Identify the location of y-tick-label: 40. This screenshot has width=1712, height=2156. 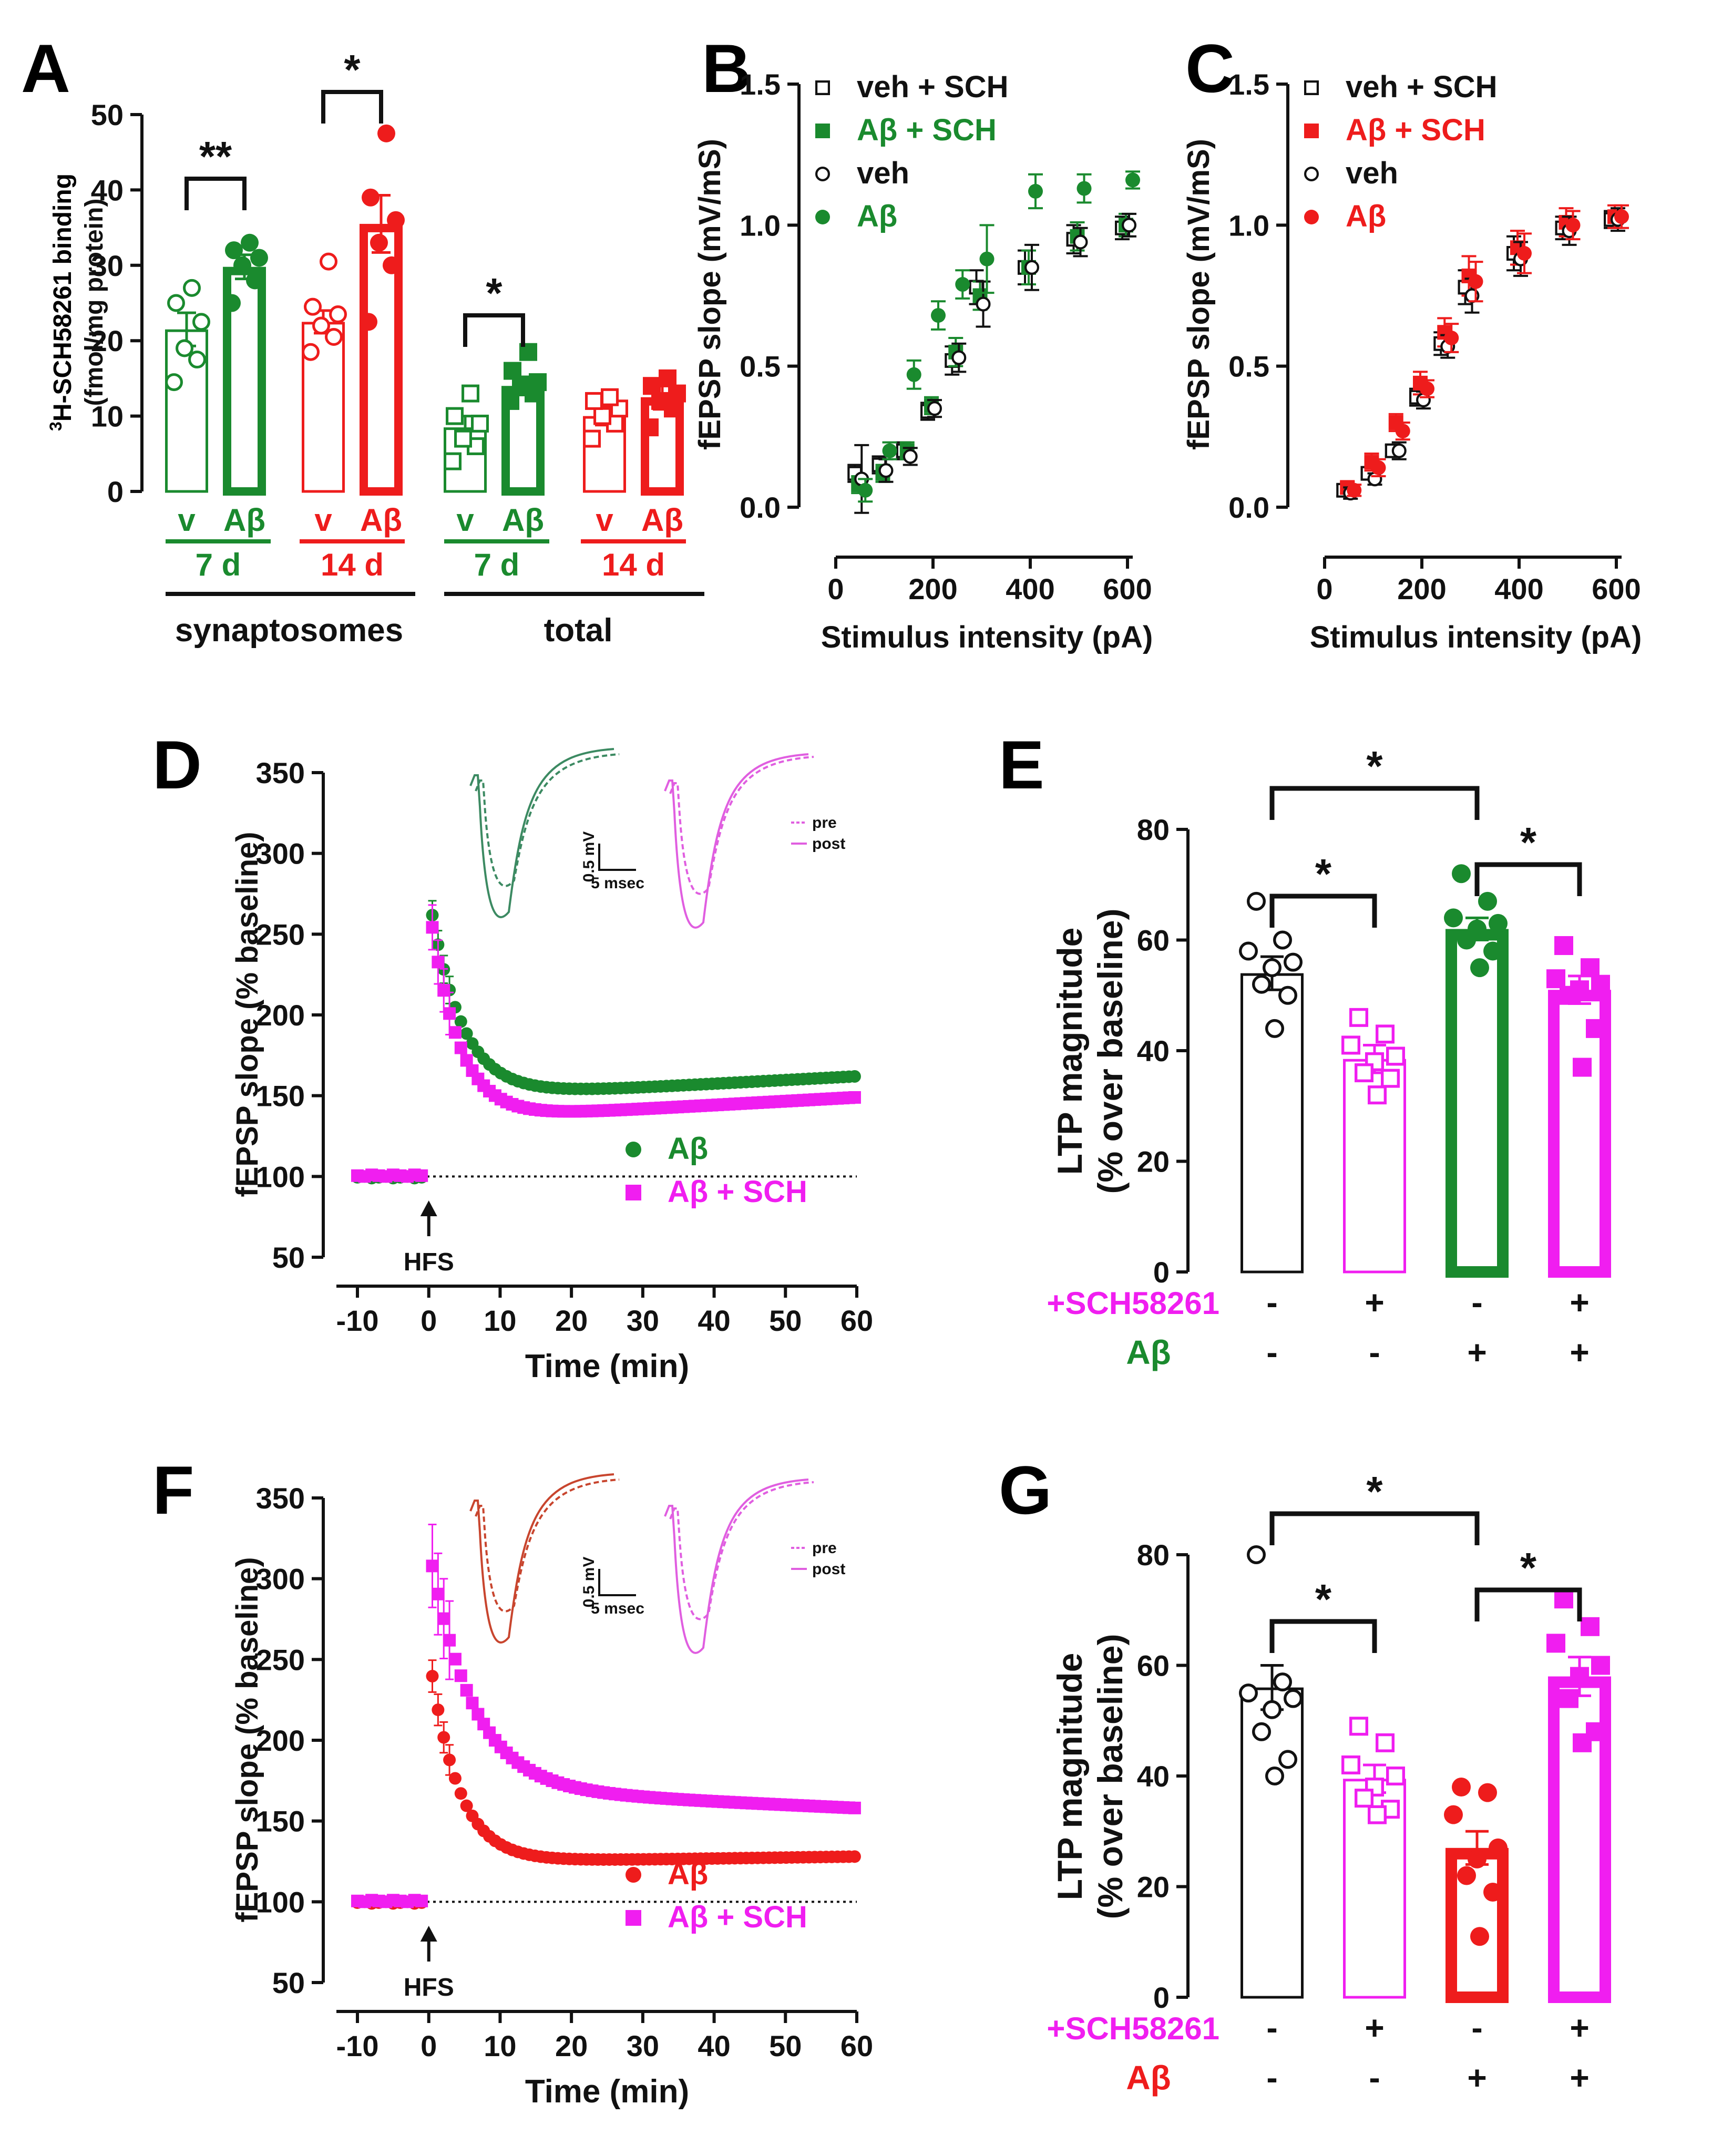
(1153, 1051).